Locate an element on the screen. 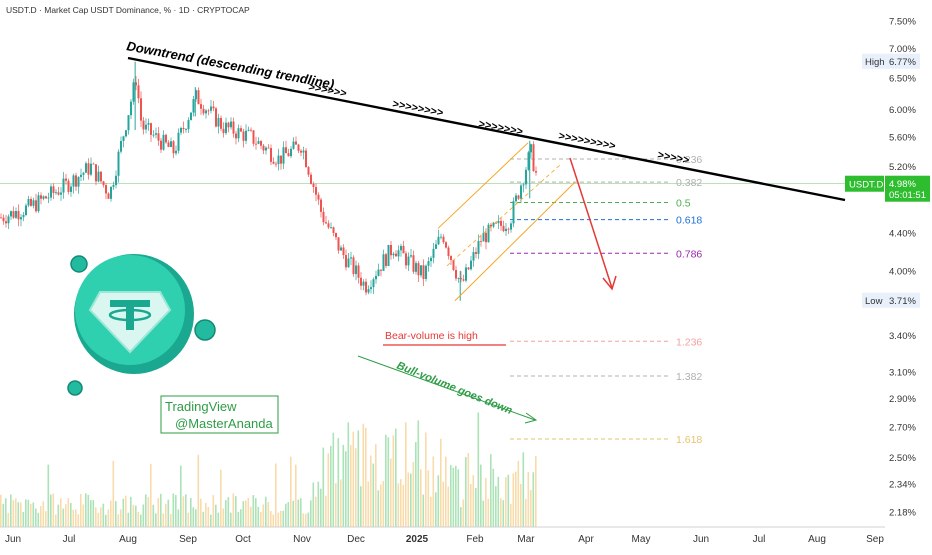  high-tag is located at coordinates (874, 61).